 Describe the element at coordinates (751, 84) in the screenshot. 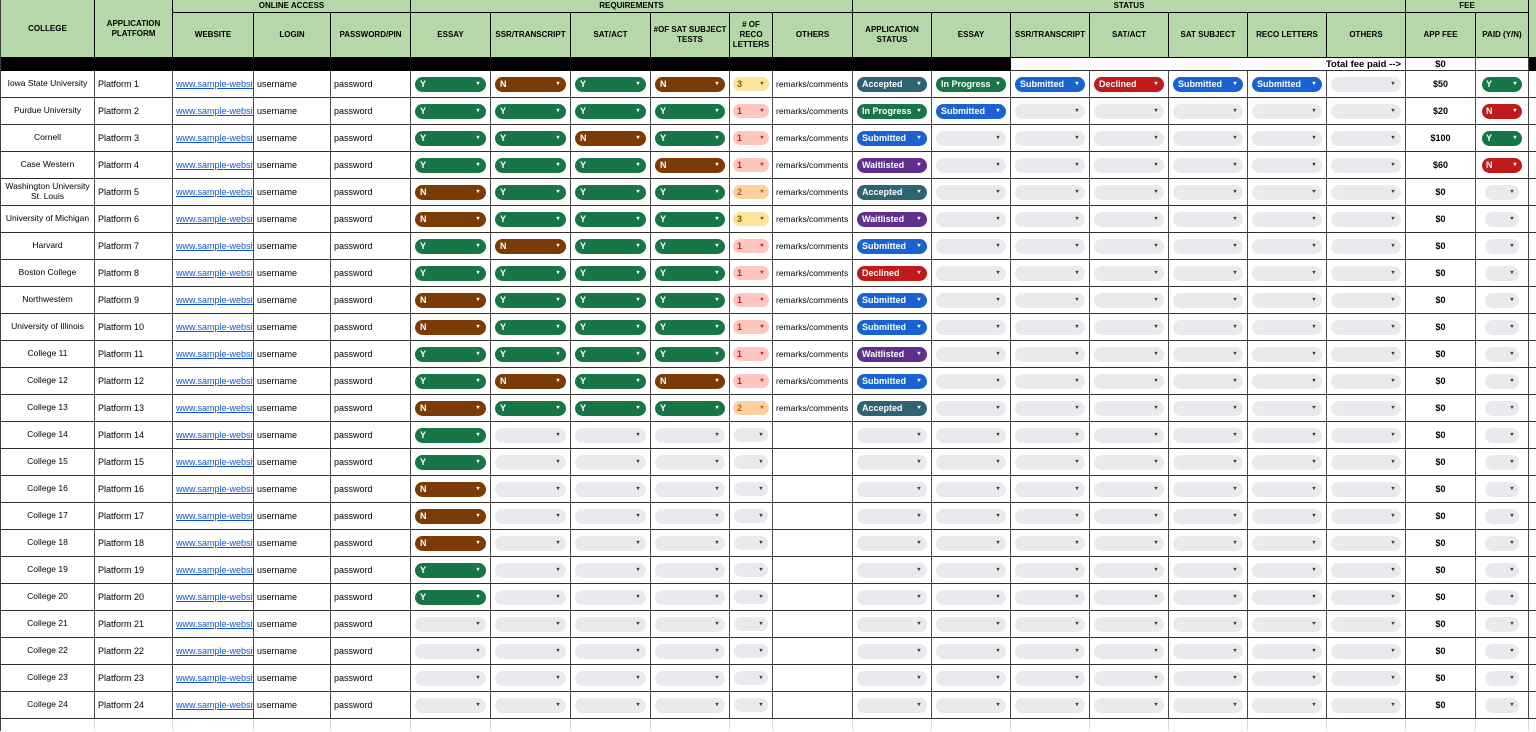

I see `reco-letters-count-dropdown: 3 ▼` at that location.